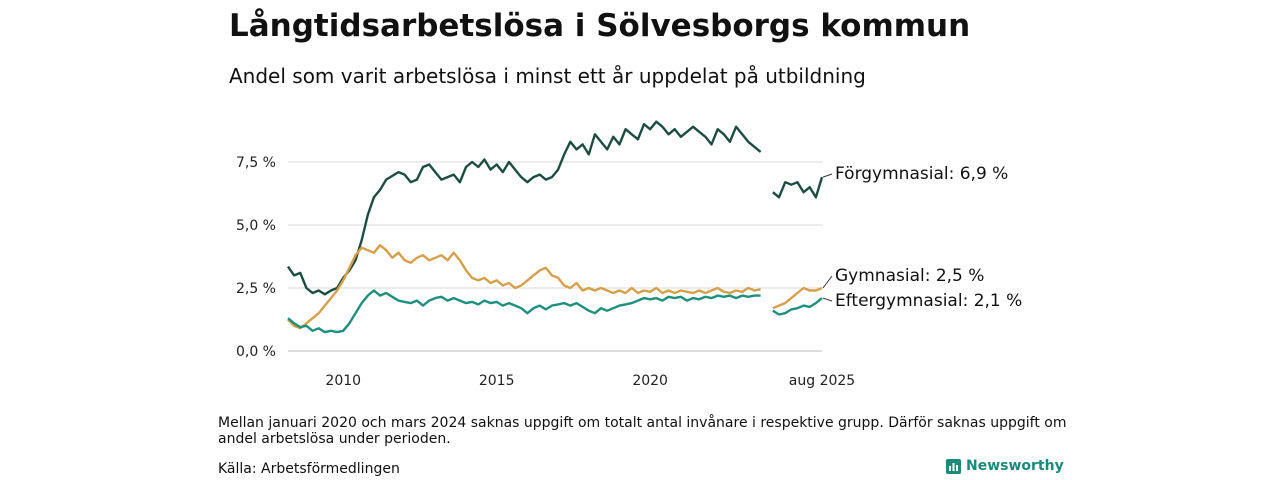 The height and width of the screenshot is (480, 1280). Describe the element at coordinates (256, 257) in the screenshot. I see `y-axis: 0,0 % 2,5 % 5,0 % 7,5 %` at that location.